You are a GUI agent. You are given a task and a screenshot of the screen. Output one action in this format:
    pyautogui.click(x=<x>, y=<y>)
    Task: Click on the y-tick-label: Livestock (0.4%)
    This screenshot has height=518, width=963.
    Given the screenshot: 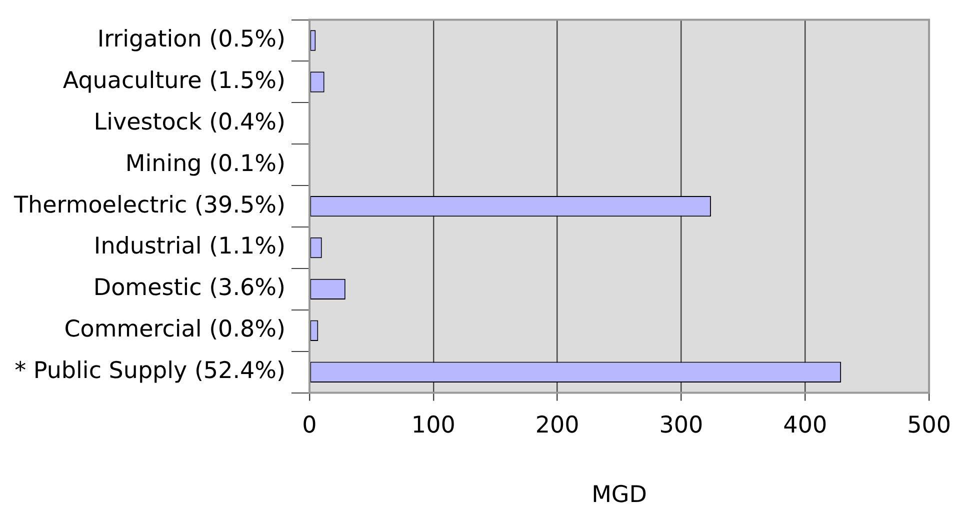 What is the action you would take?
    pyautogui.click(x=190, y=122)
    